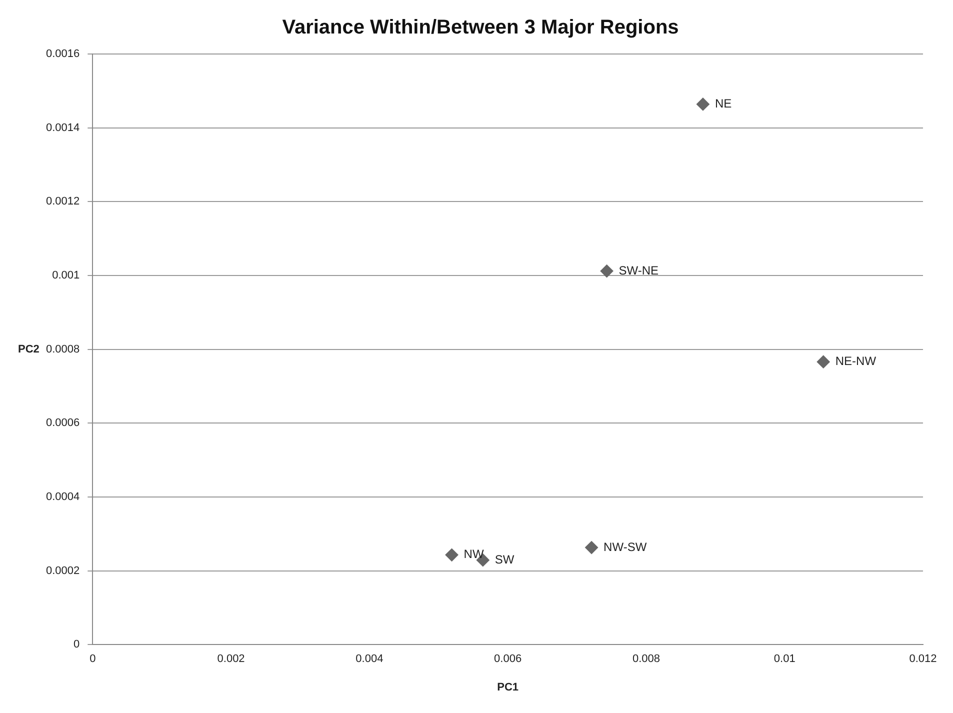 This screenshot has width=953, height=713. Describe the element at coordinates (508, 687) in the screenshot. I see `x-axis-title: PC1` at that location.